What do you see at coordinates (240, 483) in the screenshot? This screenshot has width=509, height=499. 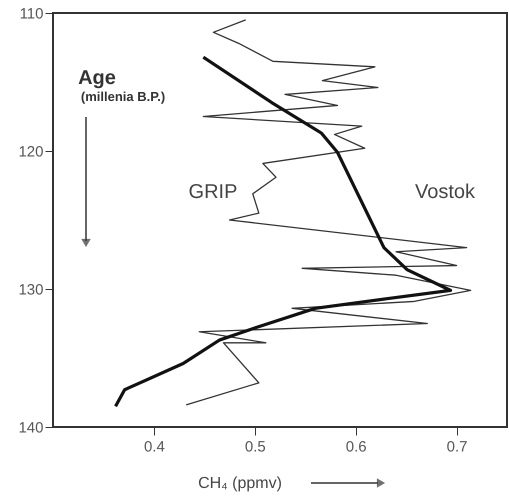 I see `x-axis-title: CH₄ (ppmv)` at bounding box center [240, 483].